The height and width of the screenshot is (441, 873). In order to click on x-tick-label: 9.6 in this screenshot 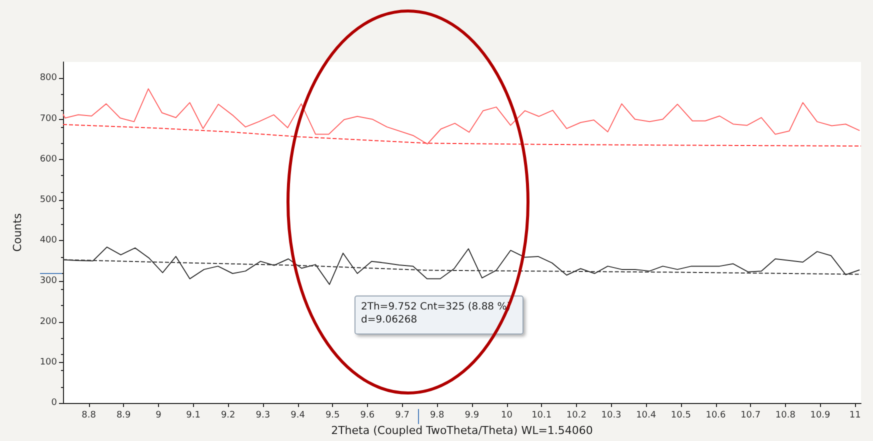, I will do `click(367, 415)`.